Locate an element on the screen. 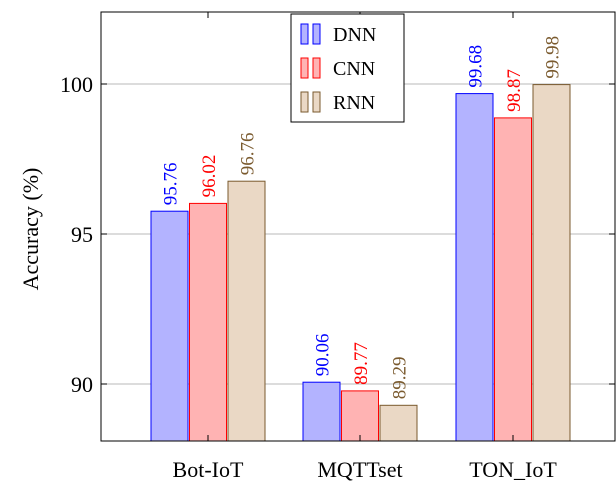 This screenshot has width=616, height=485. bar-cnn-ton-iot is located at coordinates (513, 279).